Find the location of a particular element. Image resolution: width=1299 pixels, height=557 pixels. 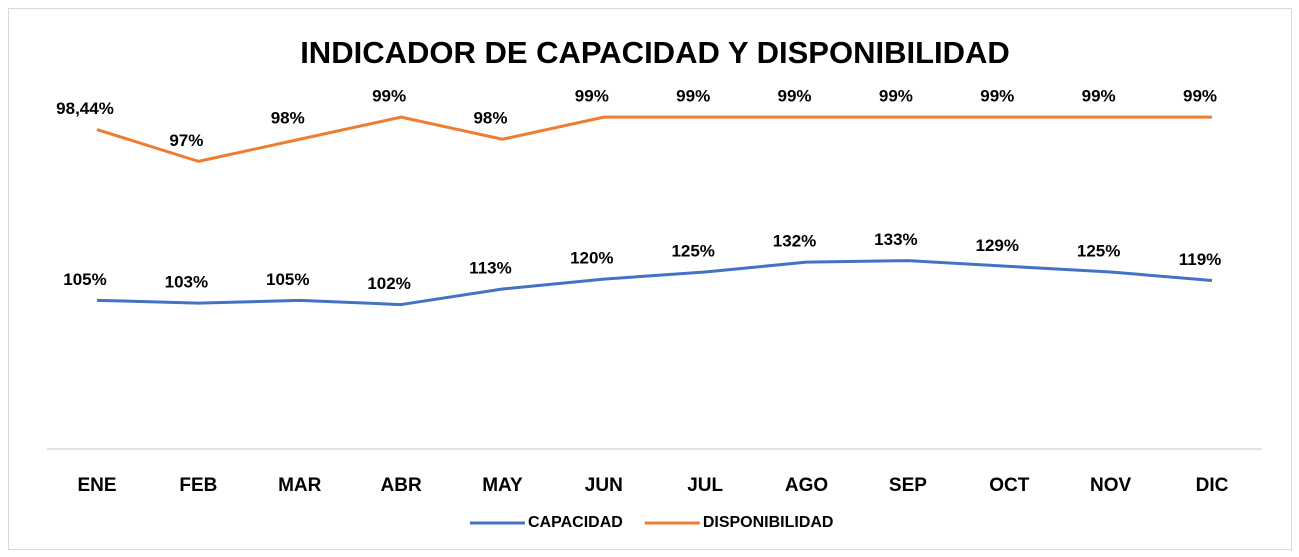

x-tick-label: JUL is located at coordinates (705, 485).